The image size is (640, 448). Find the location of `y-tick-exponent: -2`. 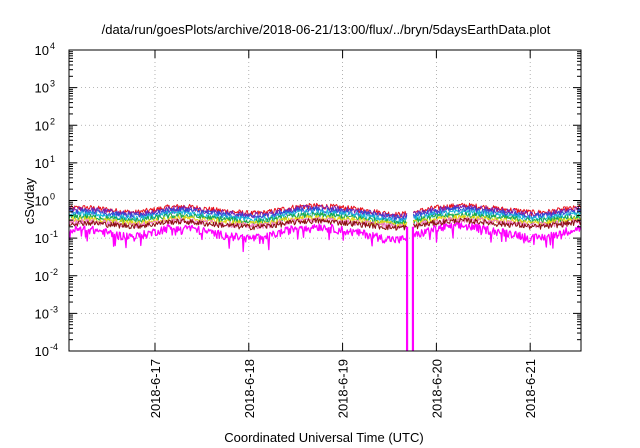

y-tick-exponent: -2 is located at coordinates (54, 272).